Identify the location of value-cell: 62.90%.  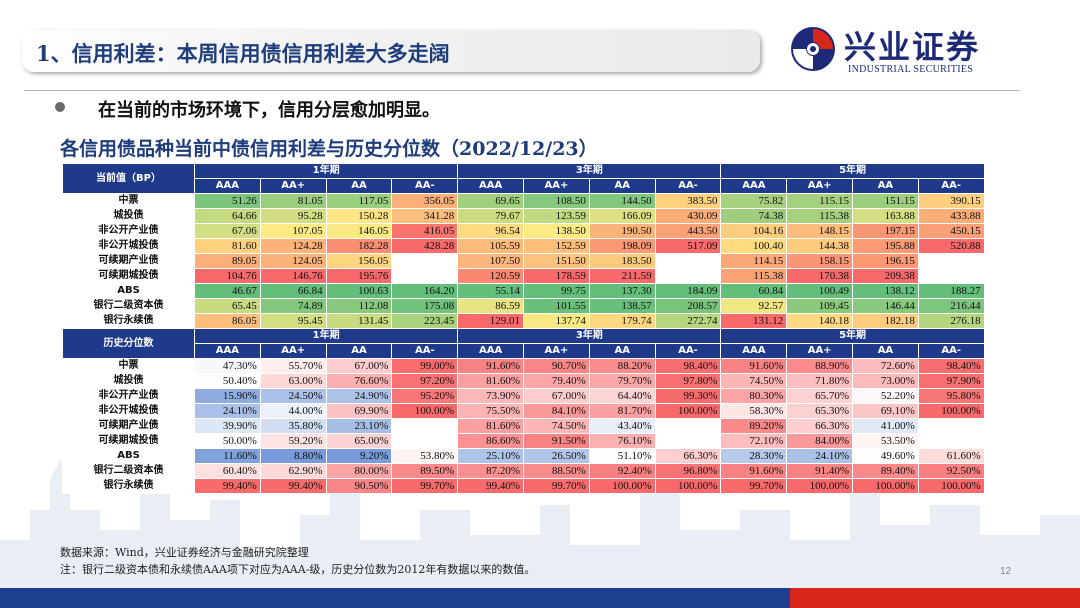
(293, 471).